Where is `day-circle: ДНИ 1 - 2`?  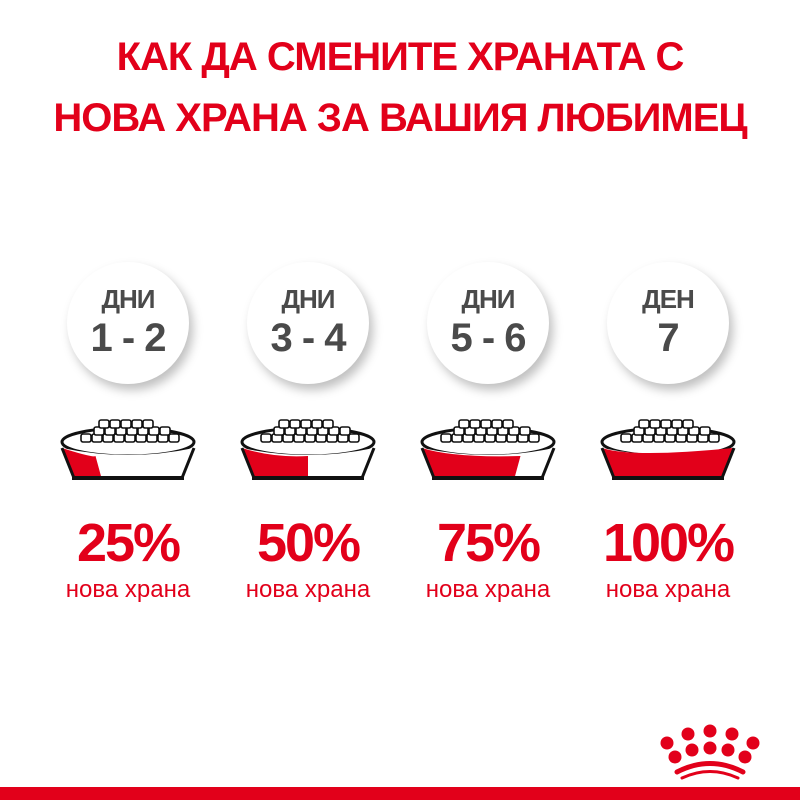
day-circle: ДНИ 1 - 2 is located at coordinates (128, 323).